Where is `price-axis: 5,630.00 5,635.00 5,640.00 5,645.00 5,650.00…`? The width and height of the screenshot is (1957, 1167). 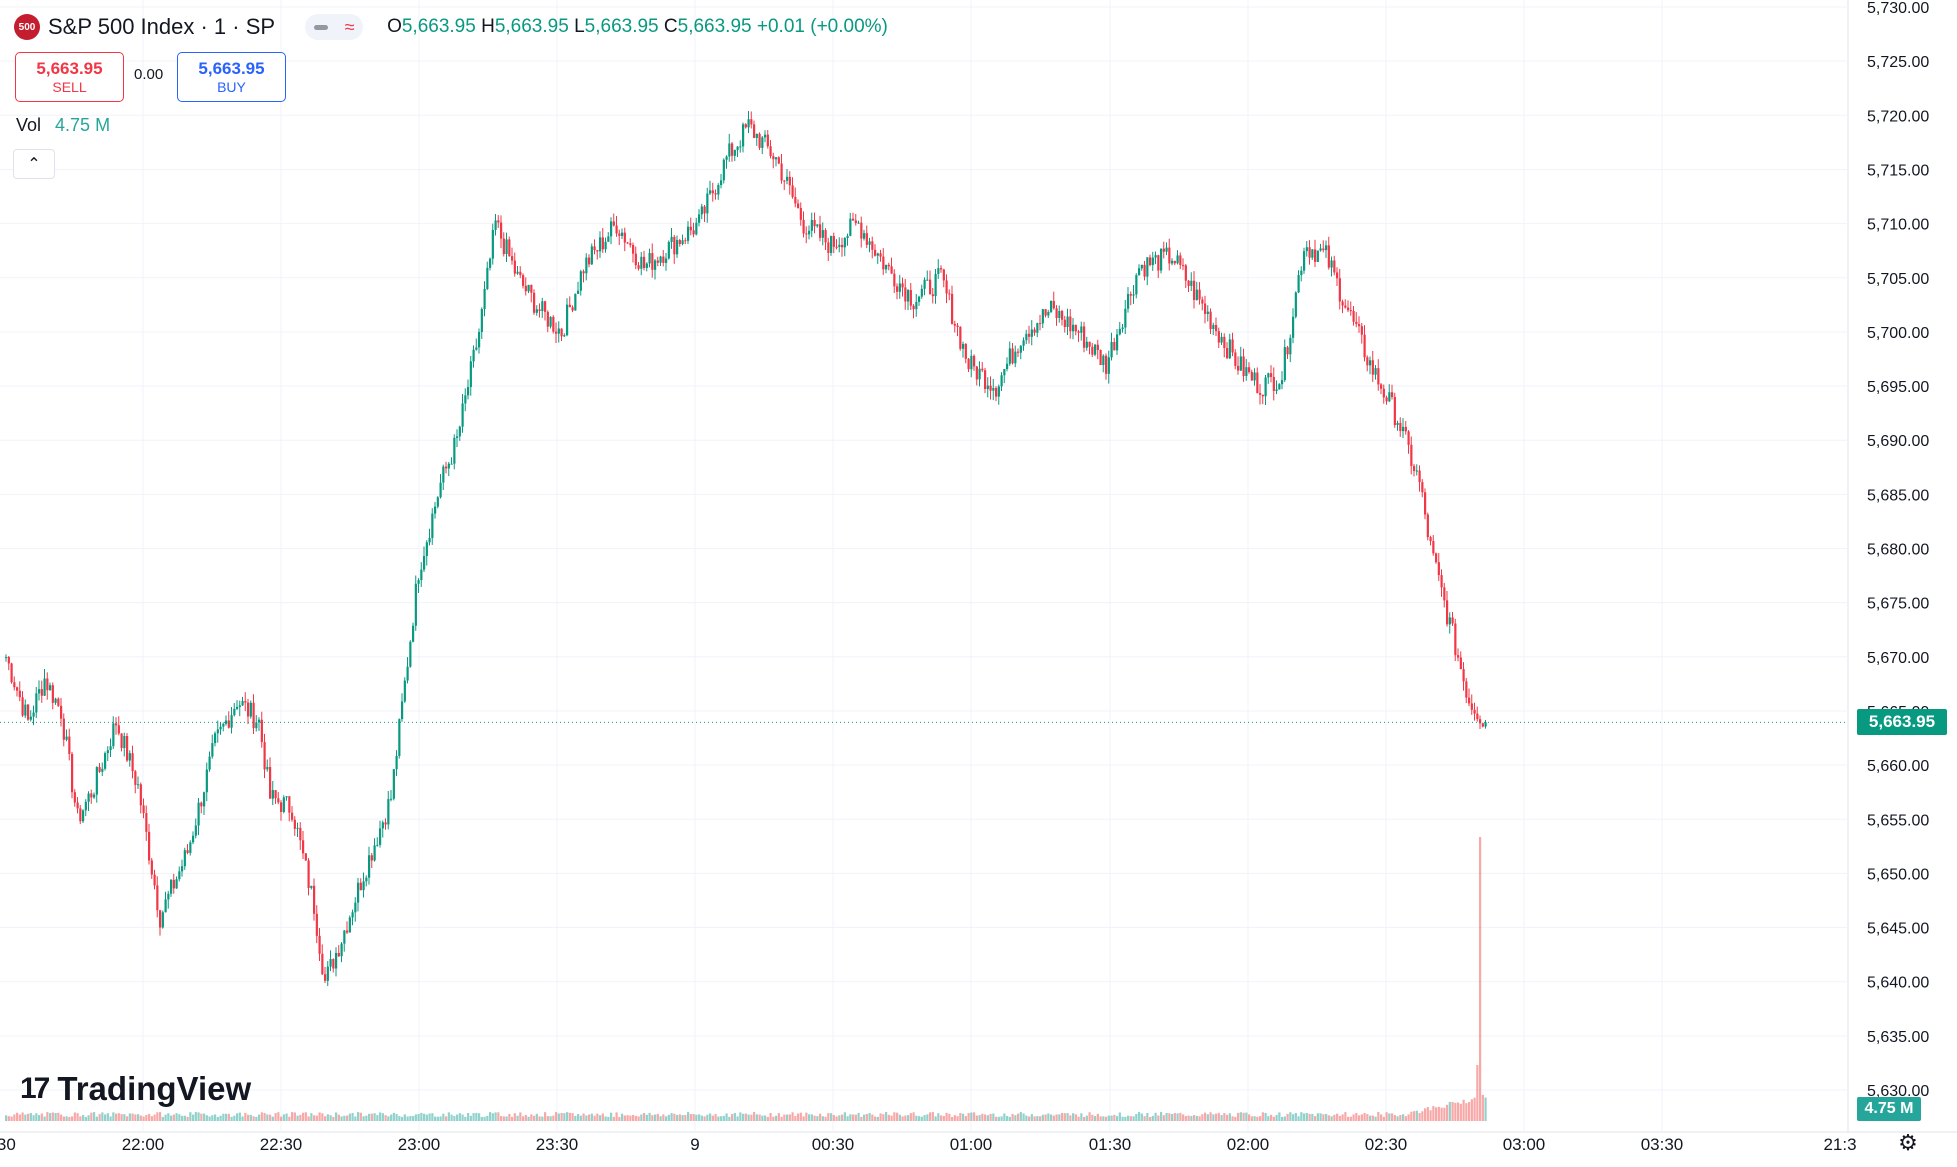 price-axis: 5,630.00 5,635.00 5,640.00 5,645.00 5,650.00… is located at coordinates (1898, 550).